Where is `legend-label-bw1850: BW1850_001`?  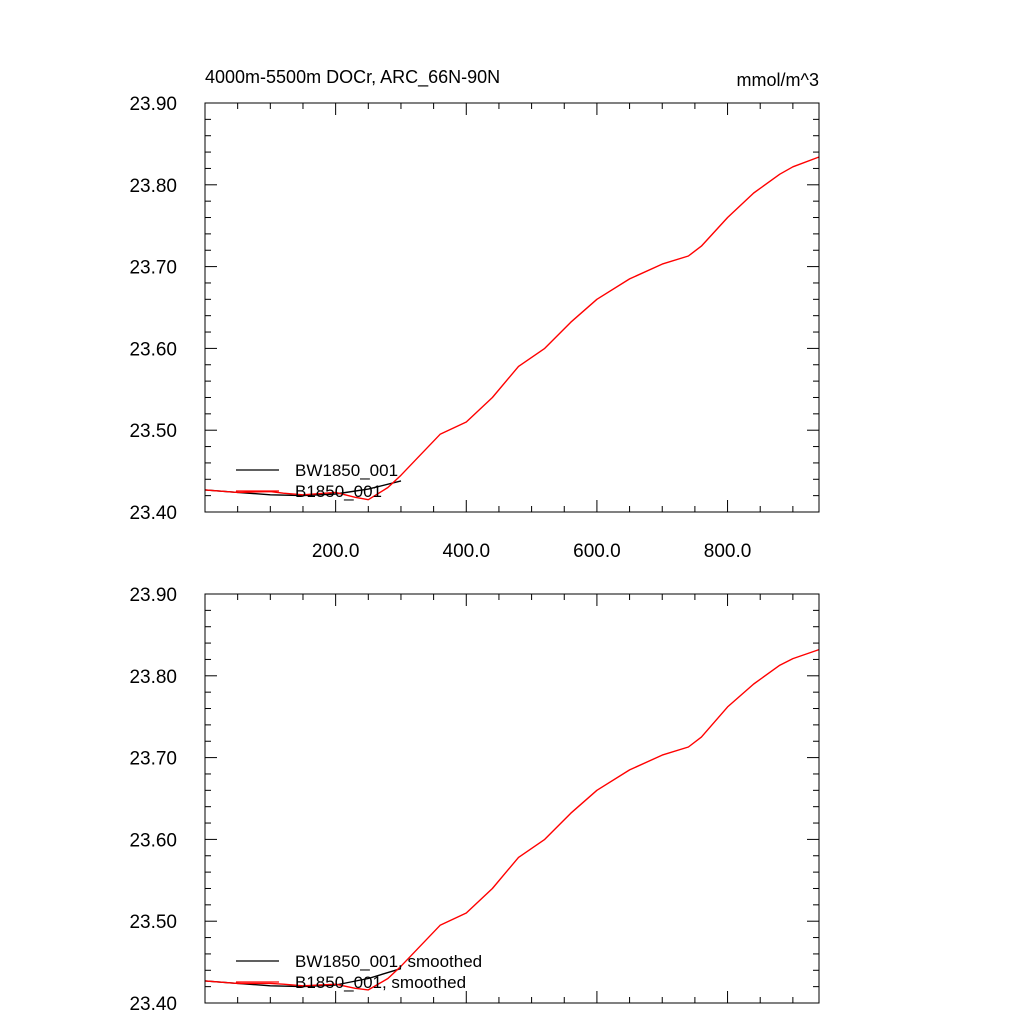 legend-label-bw1850: BW1850_001 is located at coordinates (346, 470).